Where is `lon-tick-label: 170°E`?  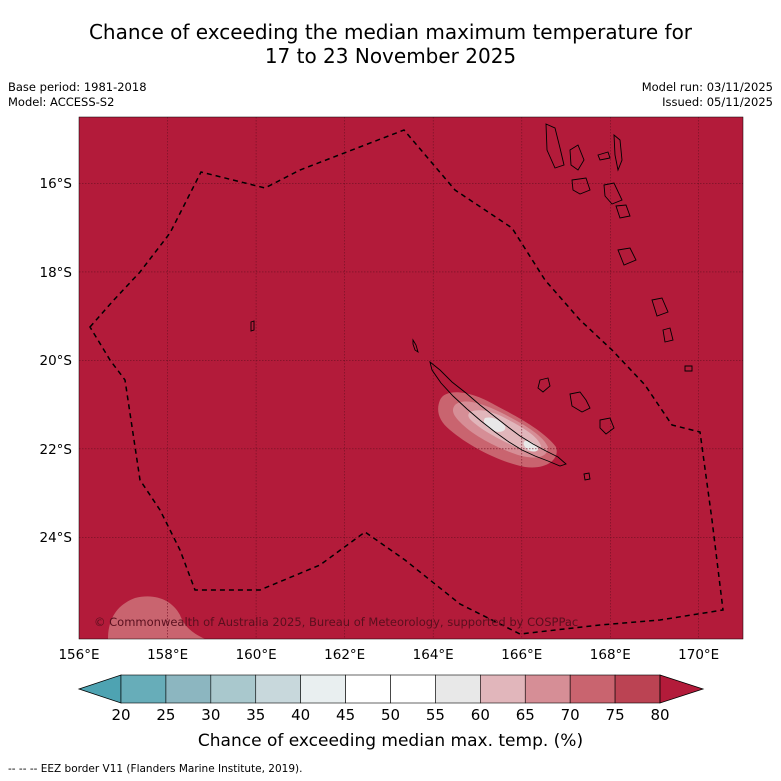 lon-tick-label: 170°E is located at coordinates (698, 655).